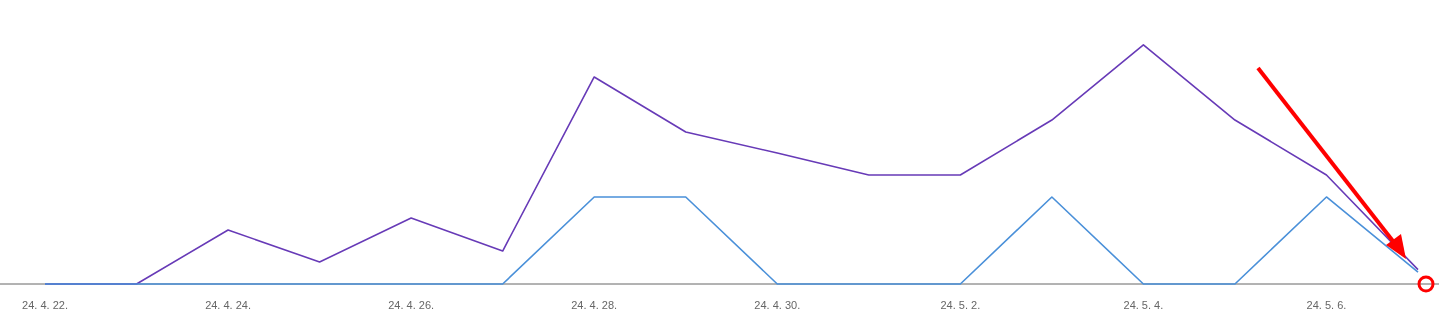 Image resolution: width=1439 pixels, height=327 pixels. I want to click on x-tick-label: 24. 4. 28., so click(594, 305).